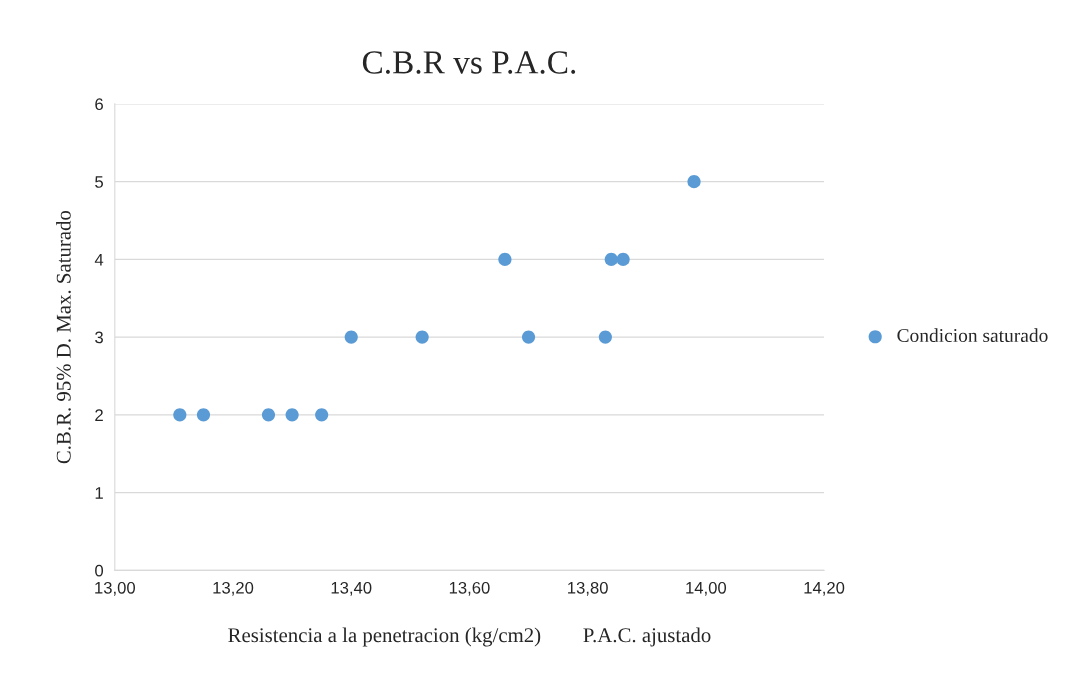  What do you see at coordinates (706, 588) in the screenshot?
I see `x-tick-label: 14,00` at bounding box center [706, 588].